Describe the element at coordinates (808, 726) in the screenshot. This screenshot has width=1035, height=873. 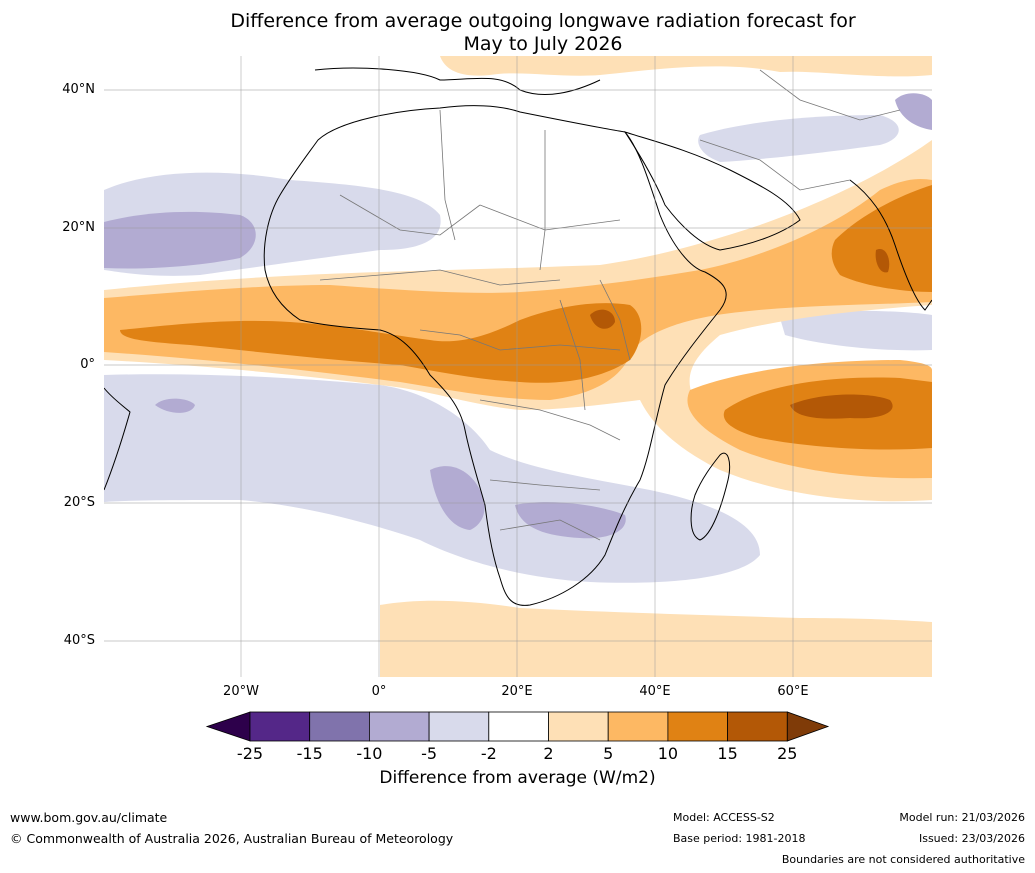
I see `colorbar-arrow-high` at that location.